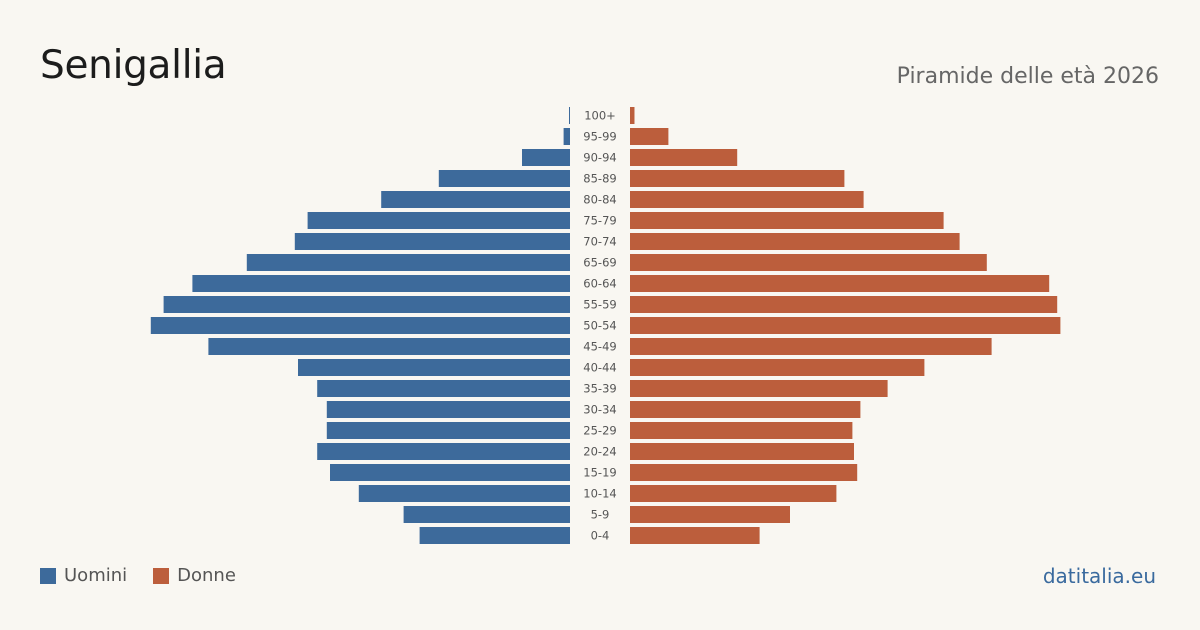 The width and height of the screenshot is (1200, 630). I want to click on age-label: 30-34, so click(599, 410).